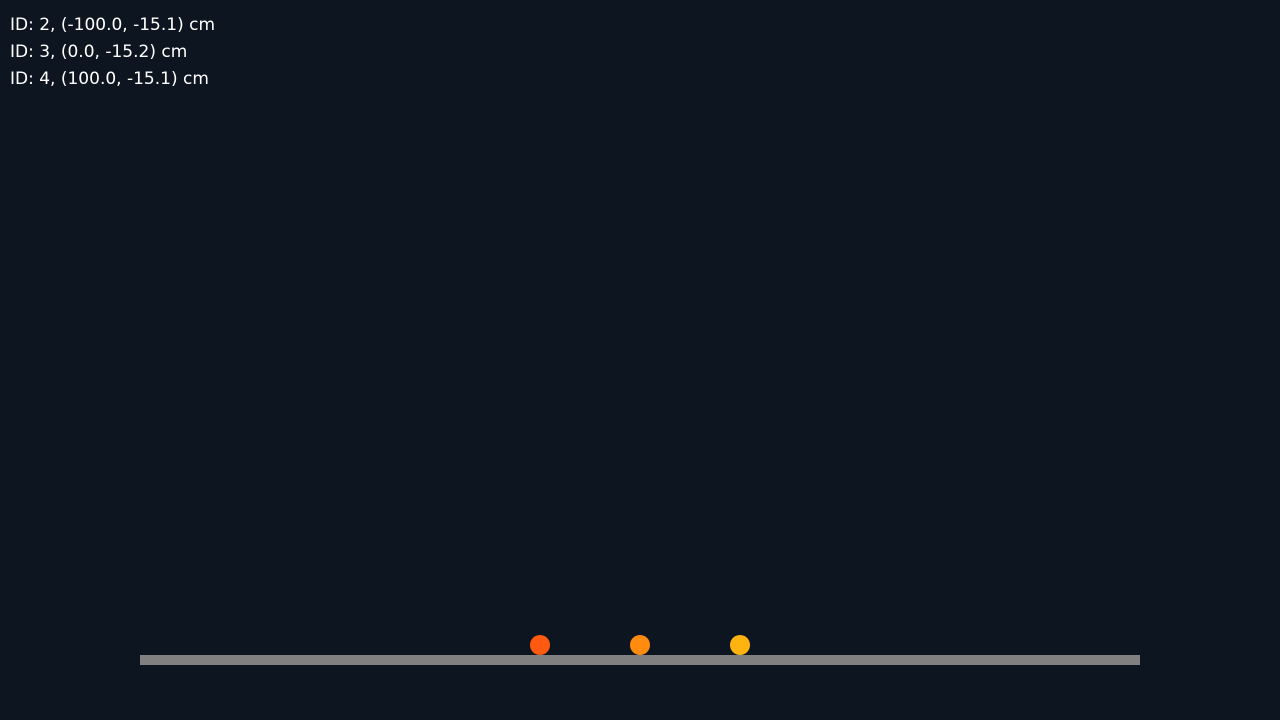  I want to click on readout-line-id-2: ID: 2, (-100.0, -15.1) cm, so click(113, 25).